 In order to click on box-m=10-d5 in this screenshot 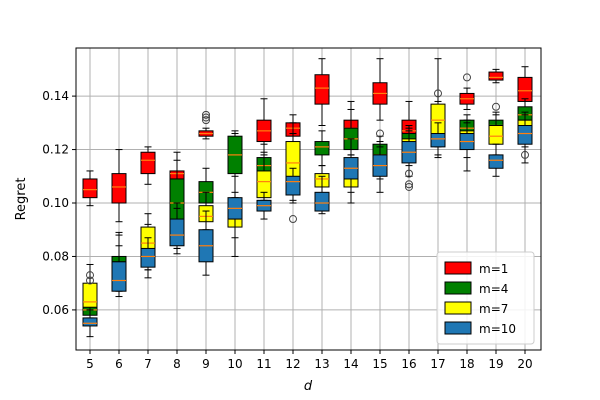, I will do `click(90, 304)`.